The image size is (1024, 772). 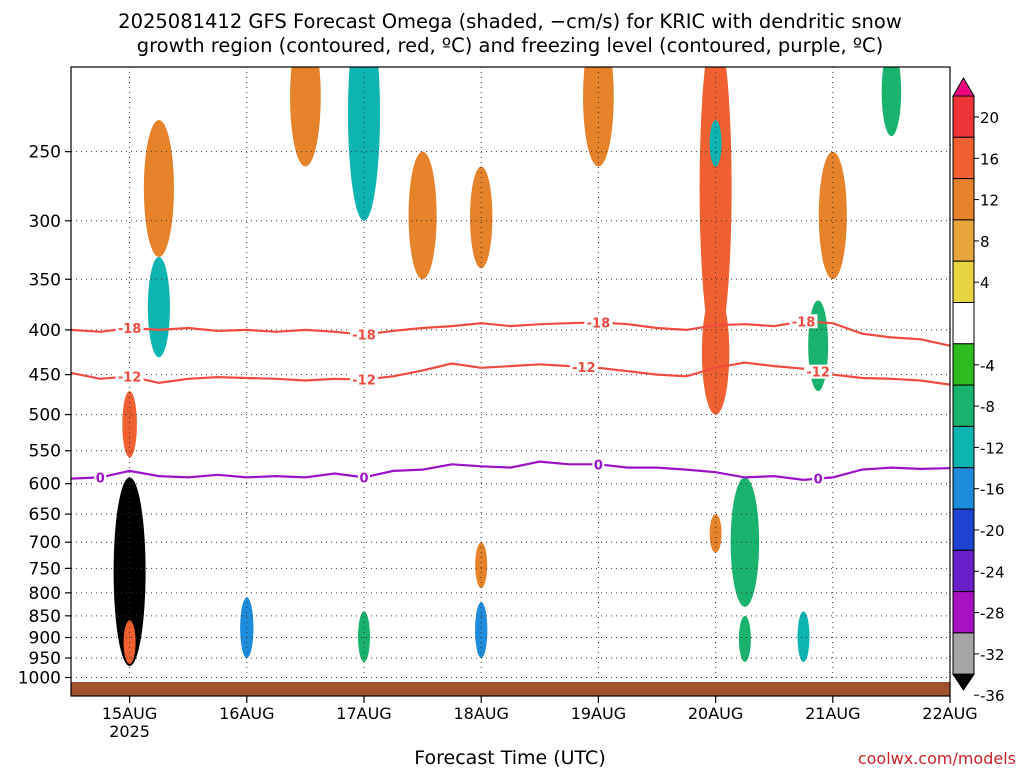 What do you see at coordinates (246, 713) in the screenshot?
I see `x-tick-label-16AUG: 16AUG` at bounding box center [246, 713].